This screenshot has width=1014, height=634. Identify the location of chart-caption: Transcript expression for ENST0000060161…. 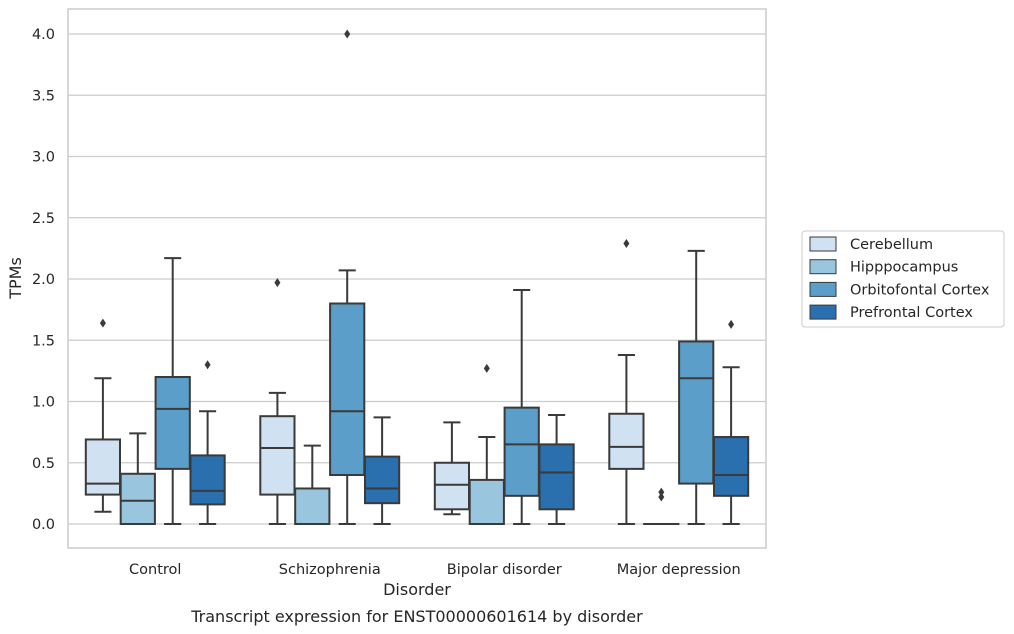
(416, 616).